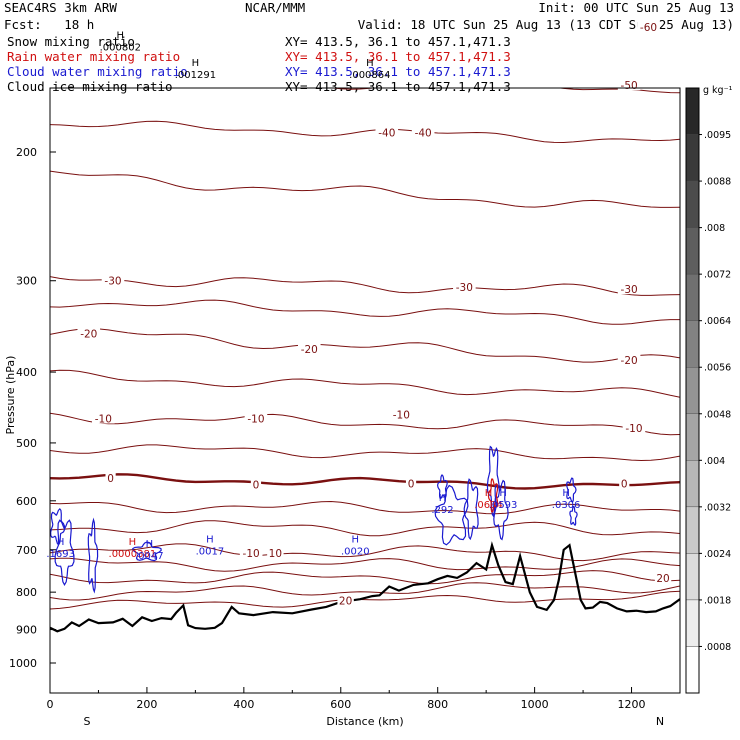 The image size is (740, 740). I want to click on y-tick-label: 200, so click(26, 152).